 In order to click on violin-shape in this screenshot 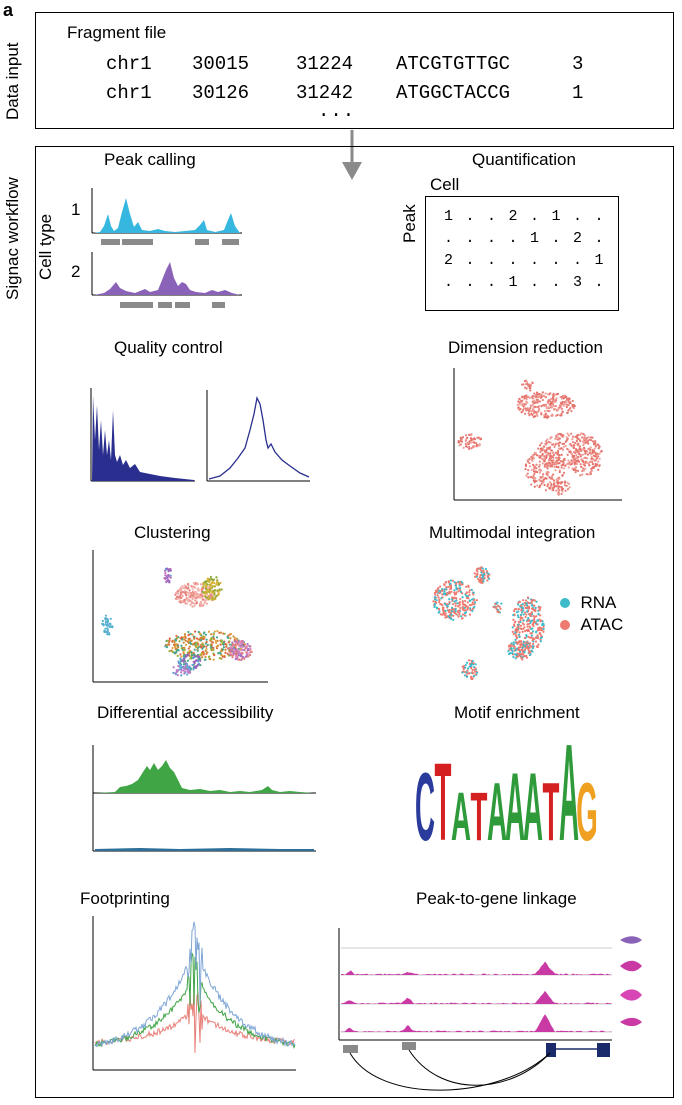, I will do `click(631, 966)`.